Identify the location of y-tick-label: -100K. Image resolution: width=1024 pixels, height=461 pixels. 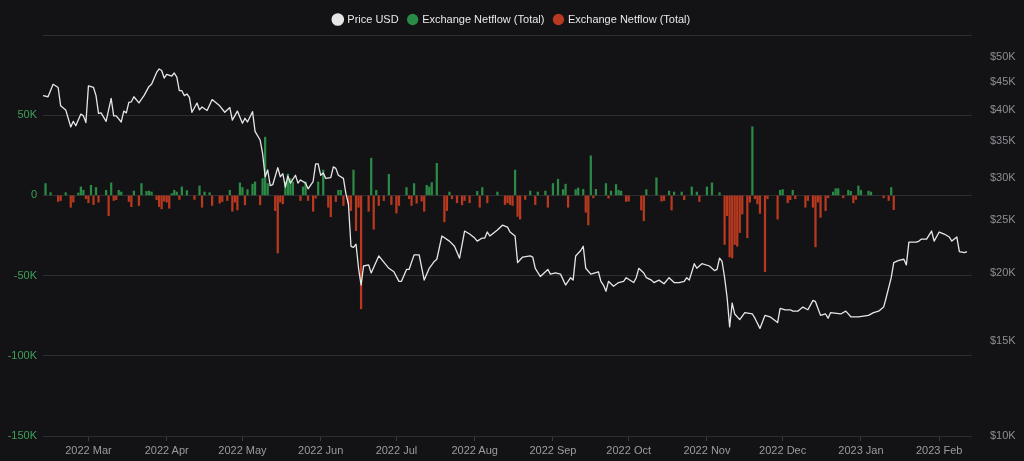
(22, 354).